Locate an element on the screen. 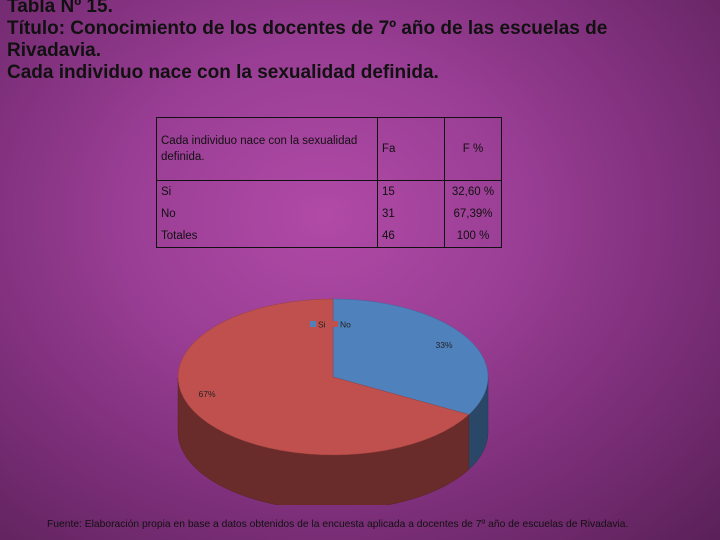  data-label-si: 33% is located at coordinates (443, 345).